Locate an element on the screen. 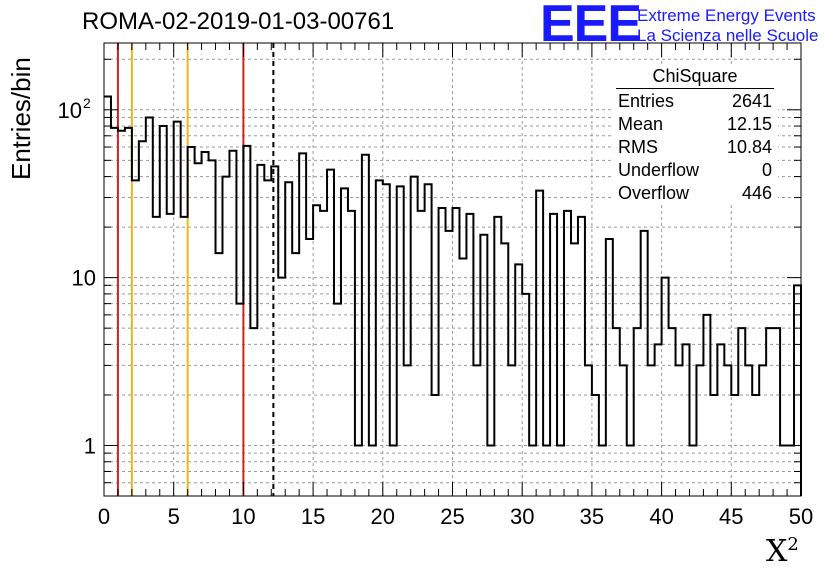 This screenshot has height=572, width=836. x-tick-label: 30 is located at coordinates (522, 516).